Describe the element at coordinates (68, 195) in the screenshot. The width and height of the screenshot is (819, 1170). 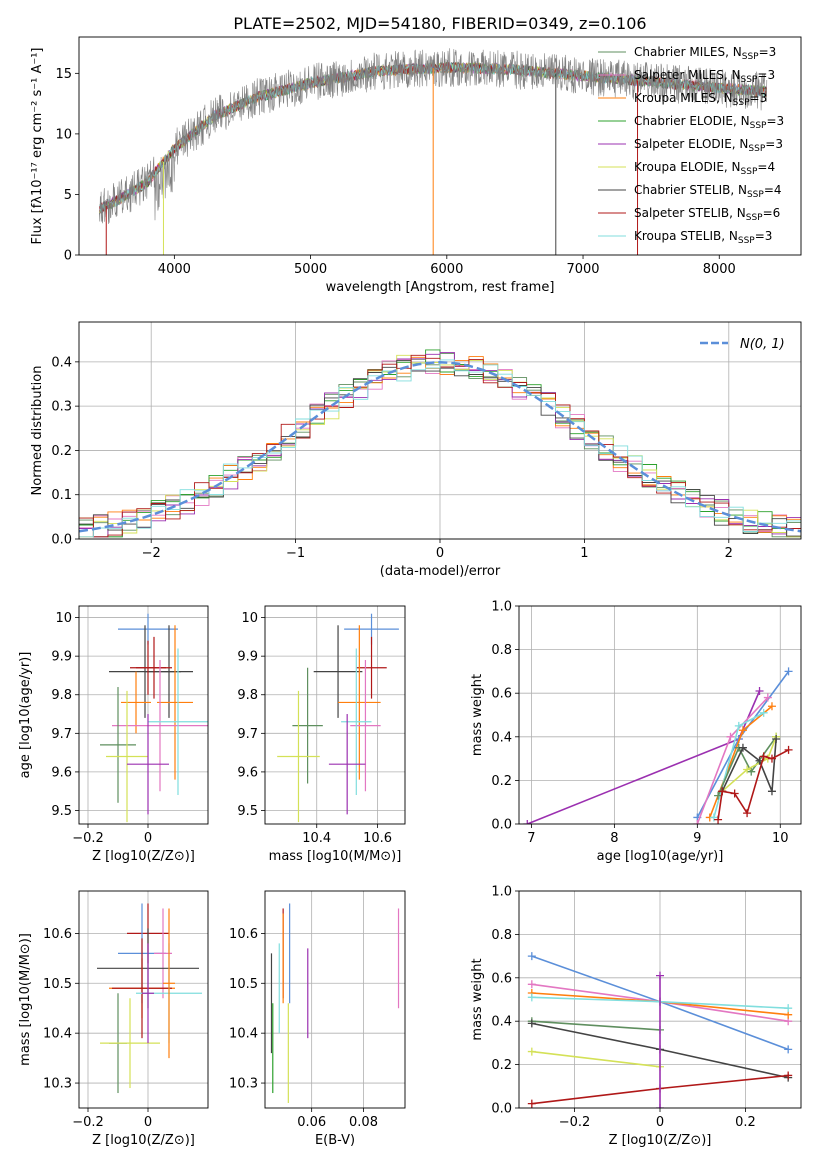
I see `y-tick-label: 5` at that location.